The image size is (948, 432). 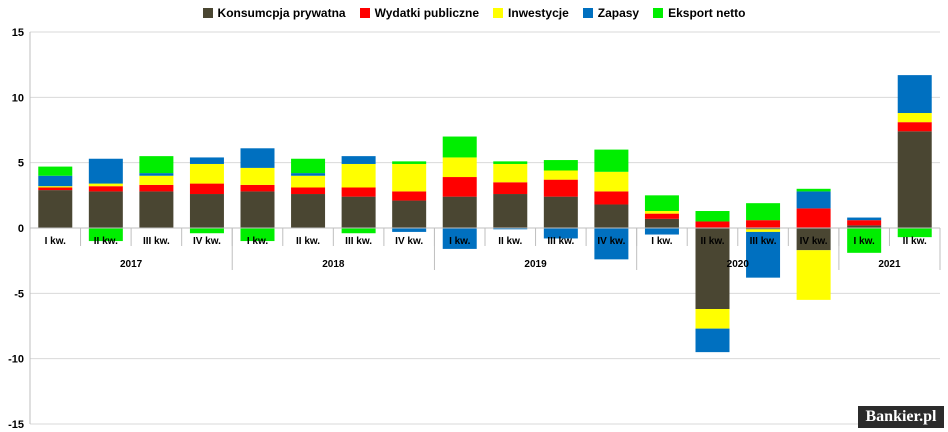 What do you see at coordinates (21, 164) in the screenshot?
I see `y-tick-label: 5` at bounding box center [21, 164].